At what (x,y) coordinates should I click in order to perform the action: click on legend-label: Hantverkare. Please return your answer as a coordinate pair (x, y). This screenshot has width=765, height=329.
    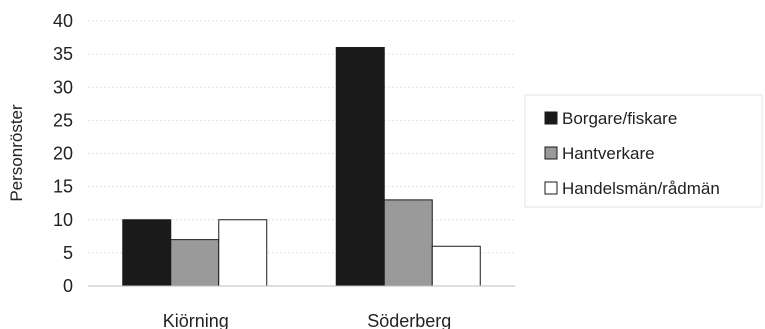
    Looking at the image, I should click on (608, 153).